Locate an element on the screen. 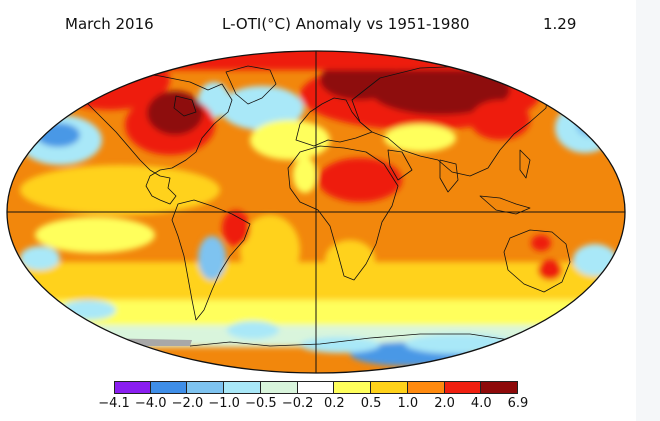 This screenshot has width=660, height=421. legend-label-8: 0.5 is located at coordinates (371, 403).